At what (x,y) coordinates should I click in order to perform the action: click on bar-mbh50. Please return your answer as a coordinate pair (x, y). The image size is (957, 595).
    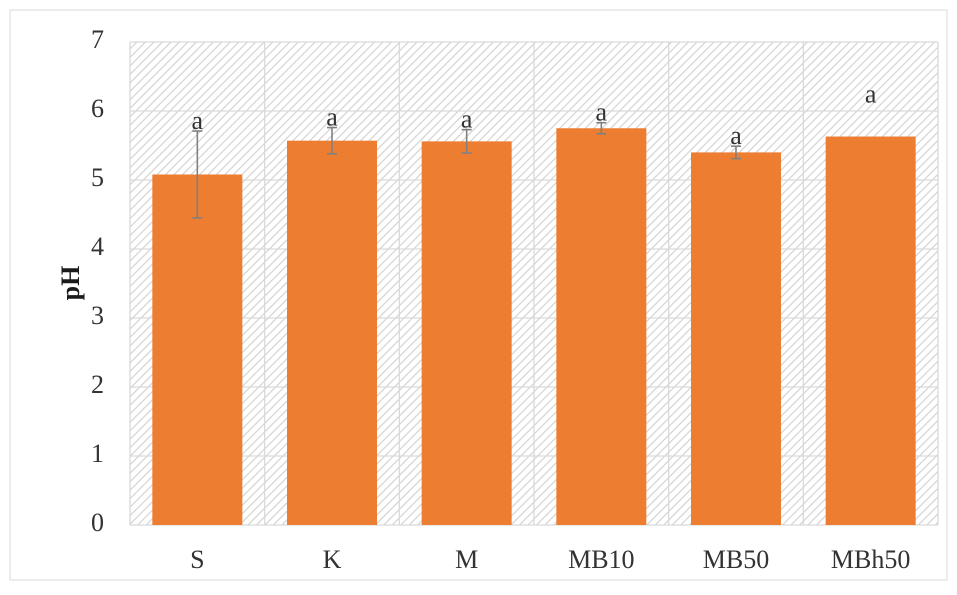
    Looking at the image, I should click on (870, 330).